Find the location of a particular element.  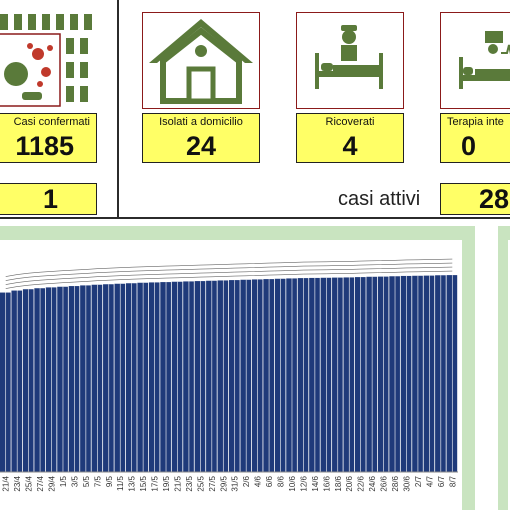

active-cases-label: casi attivi is located at coordinates (379, 199).